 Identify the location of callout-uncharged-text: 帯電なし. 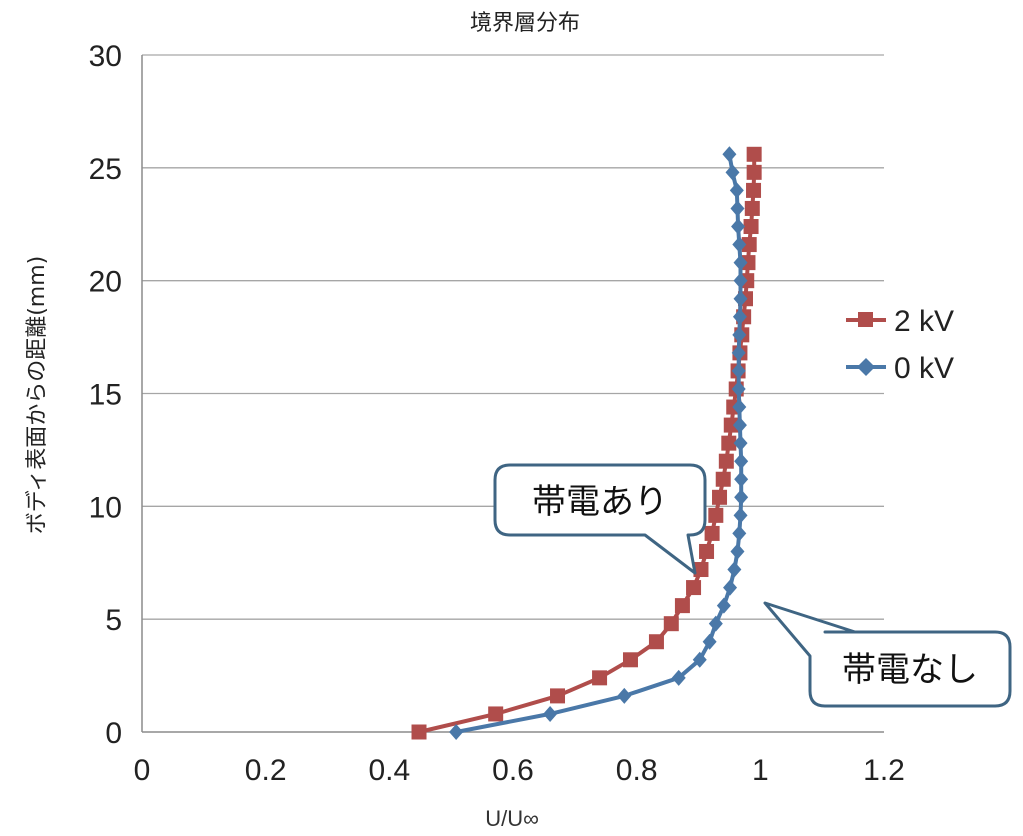
(910, 670).